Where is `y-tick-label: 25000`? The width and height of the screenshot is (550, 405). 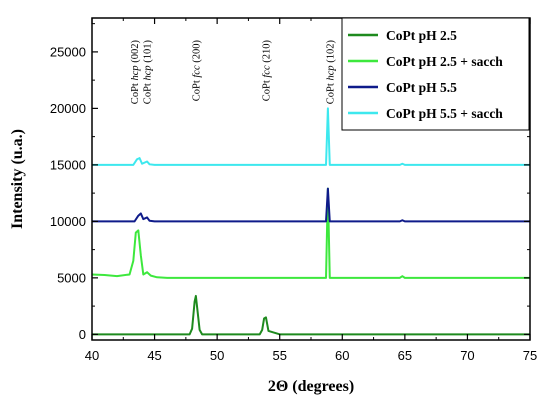 y-tick-label: 25000 is located at coordinates (68, 51).